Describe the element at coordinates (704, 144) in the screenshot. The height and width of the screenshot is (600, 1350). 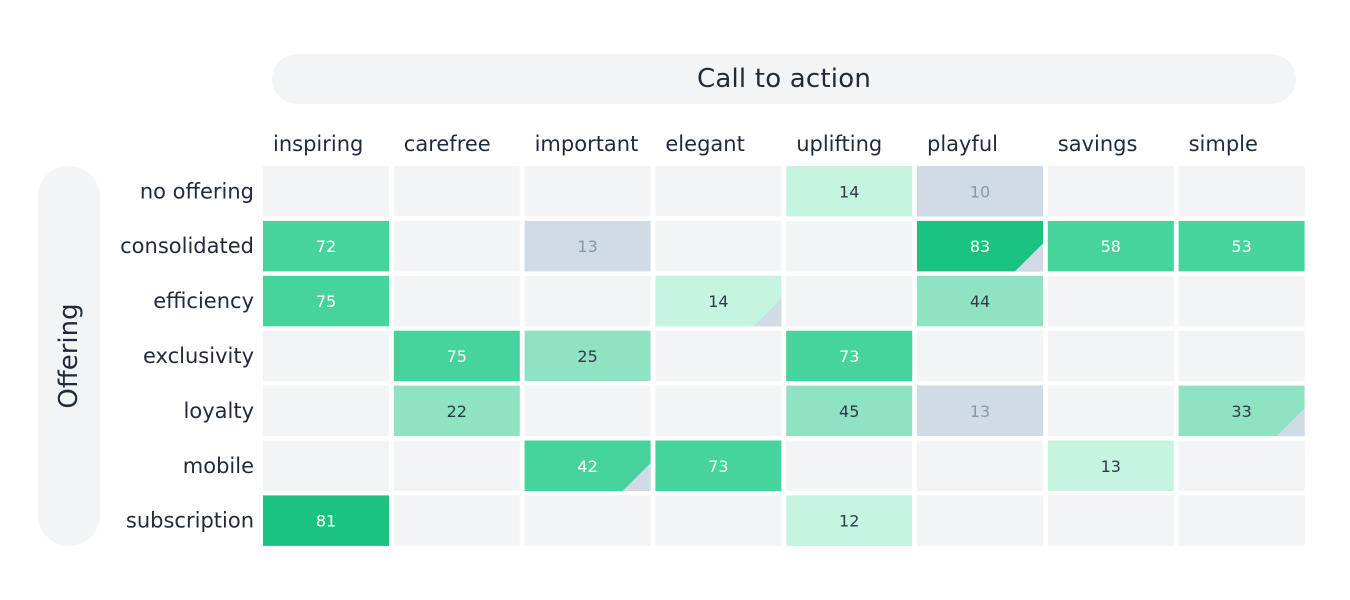
I see `column-label-elegant: elegant` at that location.